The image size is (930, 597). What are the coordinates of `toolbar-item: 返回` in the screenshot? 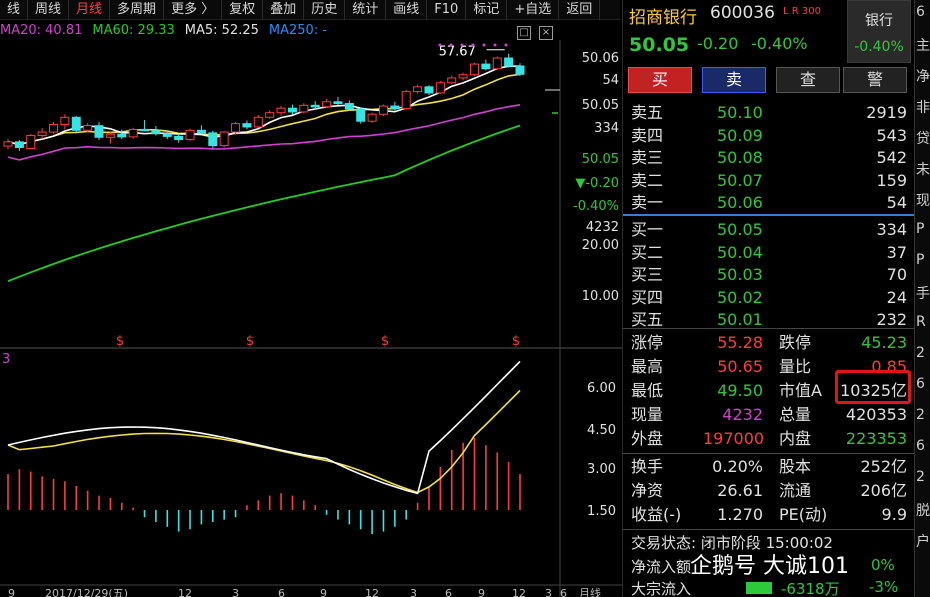 It's located at (580, 10).